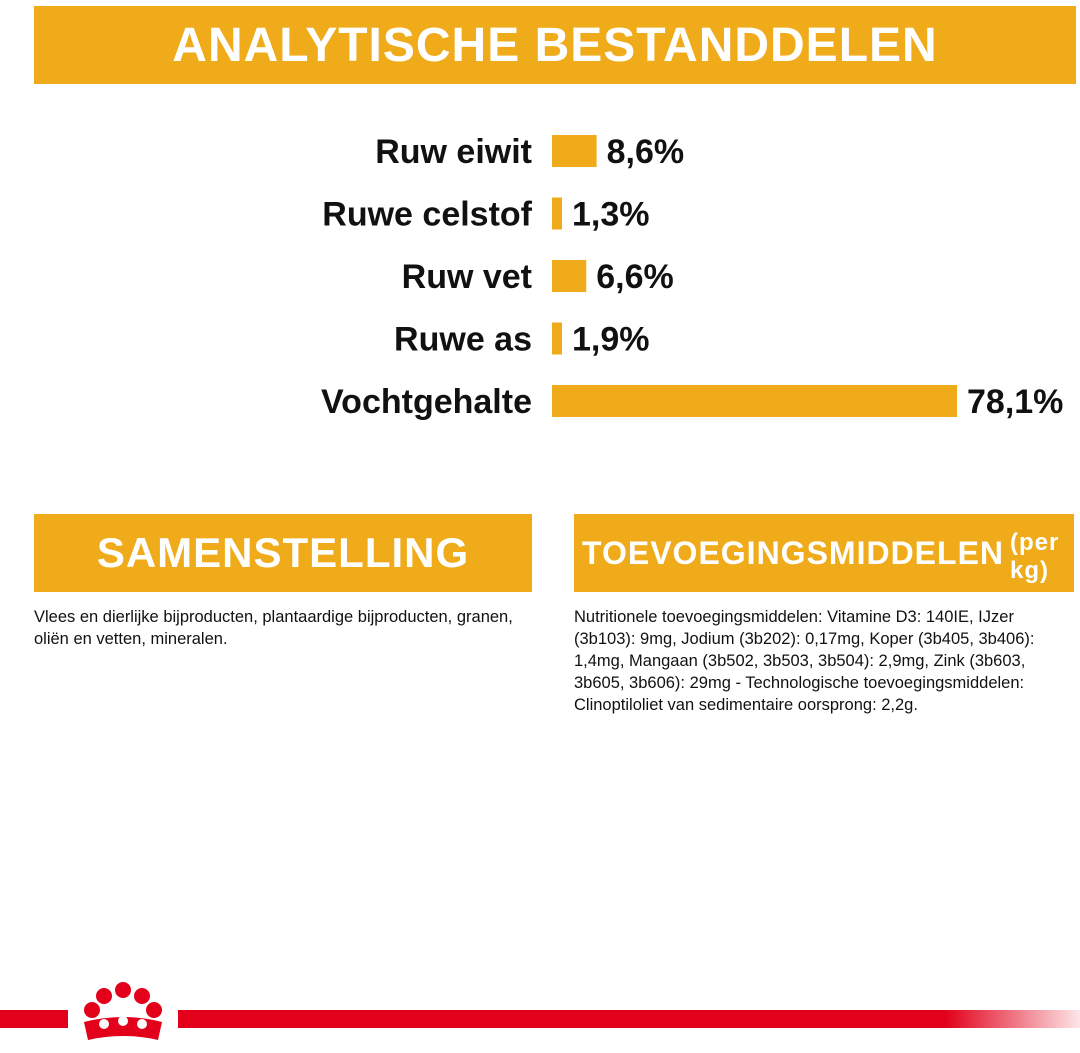 The width and height of the screenshot is (1080, 1053). Describe the element at coordinates (629, 1019) in the screenshot. I see `footer-line-right` at that location.